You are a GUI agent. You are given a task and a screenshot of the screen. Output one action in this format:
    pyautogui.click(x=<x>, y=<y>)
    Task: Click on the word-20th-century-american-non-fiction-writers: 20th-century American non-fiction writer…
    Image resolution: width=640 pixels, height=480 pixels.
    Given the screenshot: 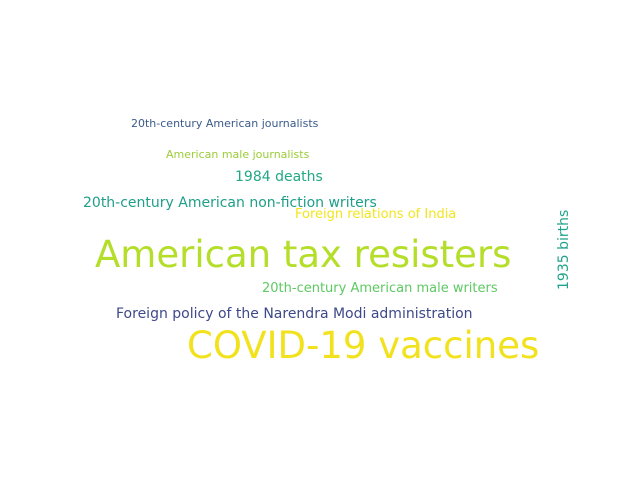 What is the action you would take?
    pyautogui.click(x=230, y=203)
    